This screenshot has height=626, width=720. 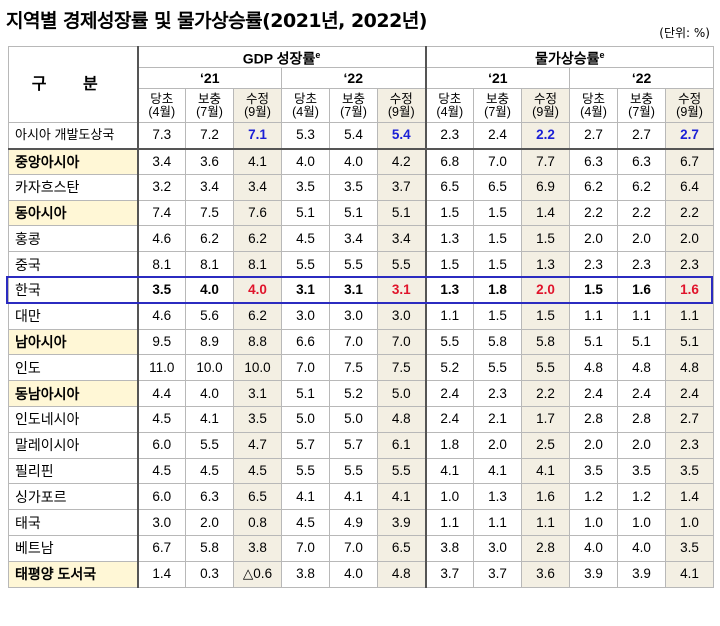 What do you see at coordinates (161, 368) in the screenshot?
I see `cell-value: 11.0` at bounding box center [161, 368].